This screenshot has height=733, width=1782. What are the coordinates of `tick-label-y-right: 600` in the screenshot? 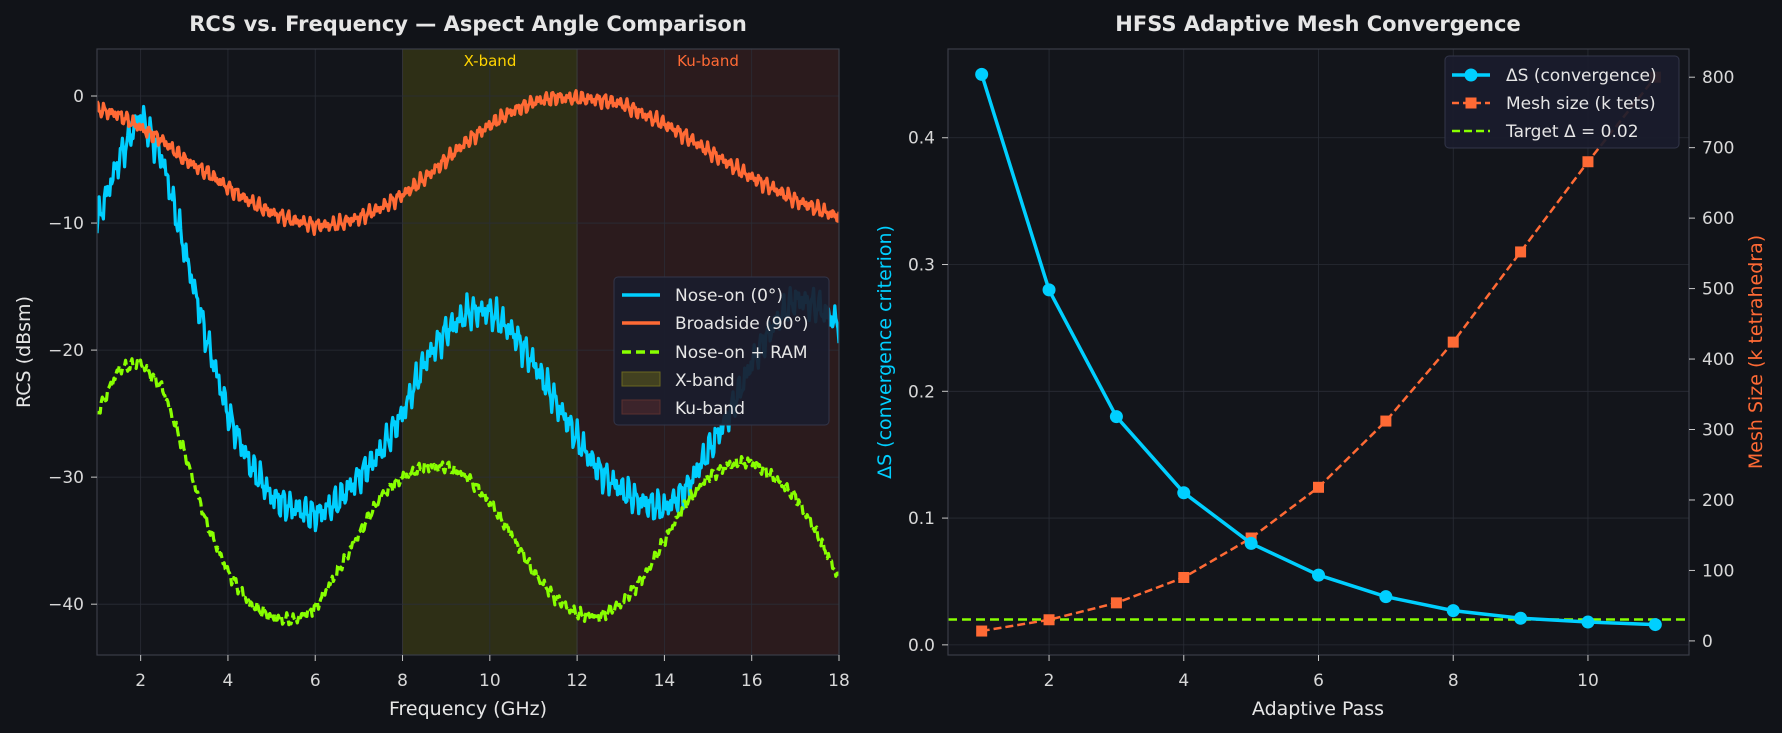 It's located at (1718, 219).